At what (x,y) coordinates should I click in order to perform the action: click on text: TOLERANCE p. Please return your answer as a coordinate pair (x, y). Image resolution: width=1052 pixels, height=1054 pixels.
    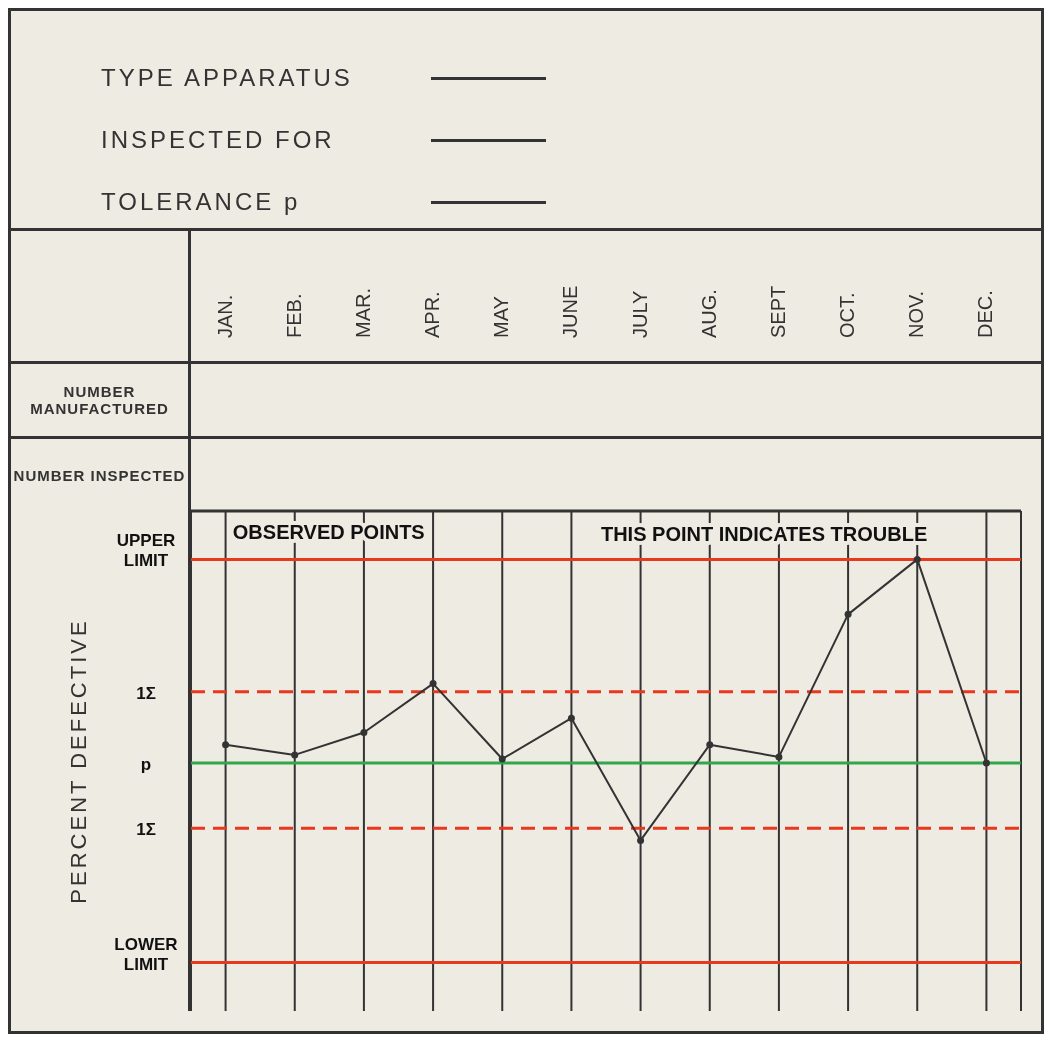
    Looking at the image, I should click on (201, 202).